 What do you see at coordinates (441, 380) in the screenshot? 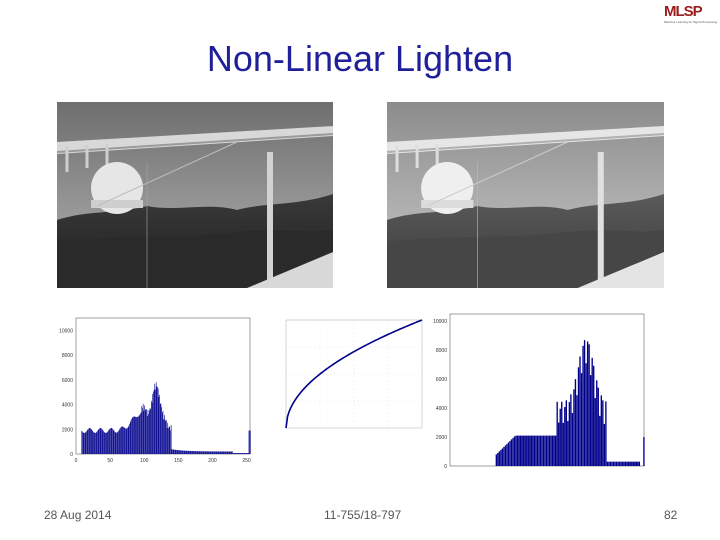
I see `y-tick-label: 6000` at bounding box center [441, 380].